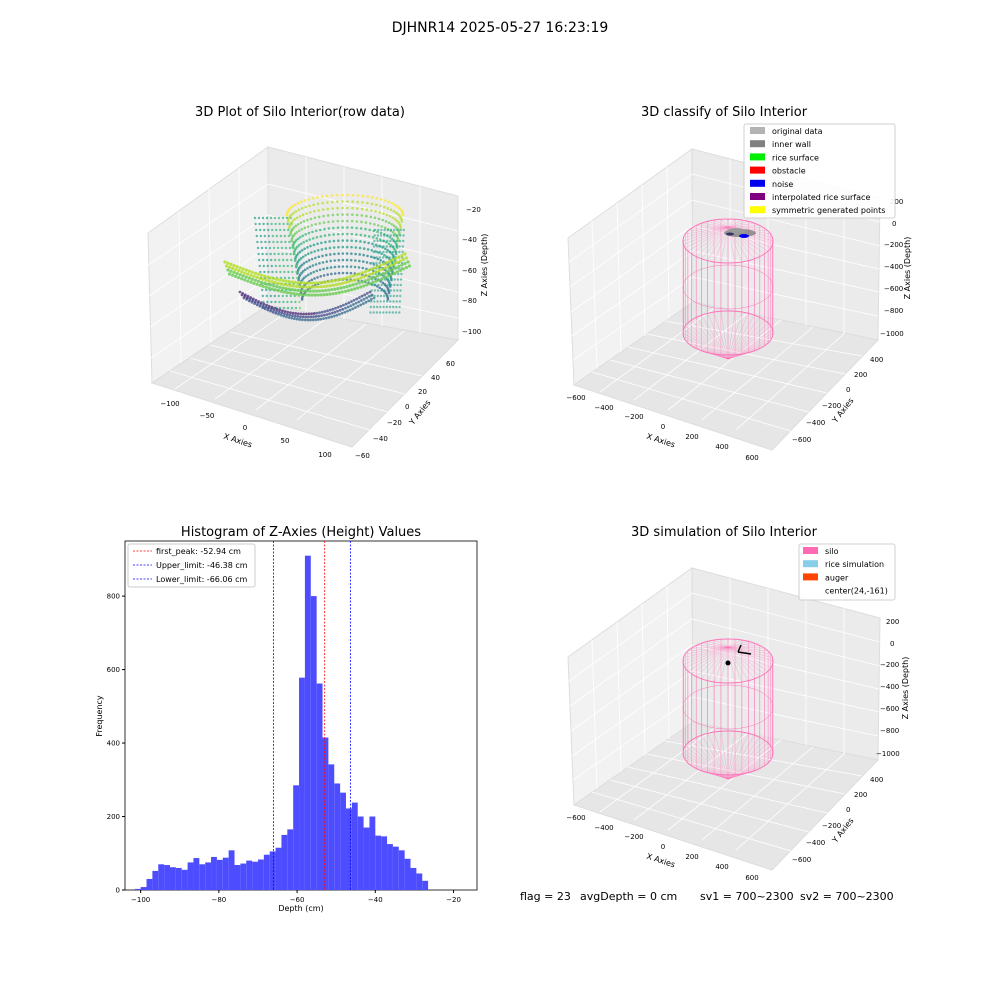  Describe the element at coordinates (837, 577) in the screenshot. I see `legend-label: auger` at that location.